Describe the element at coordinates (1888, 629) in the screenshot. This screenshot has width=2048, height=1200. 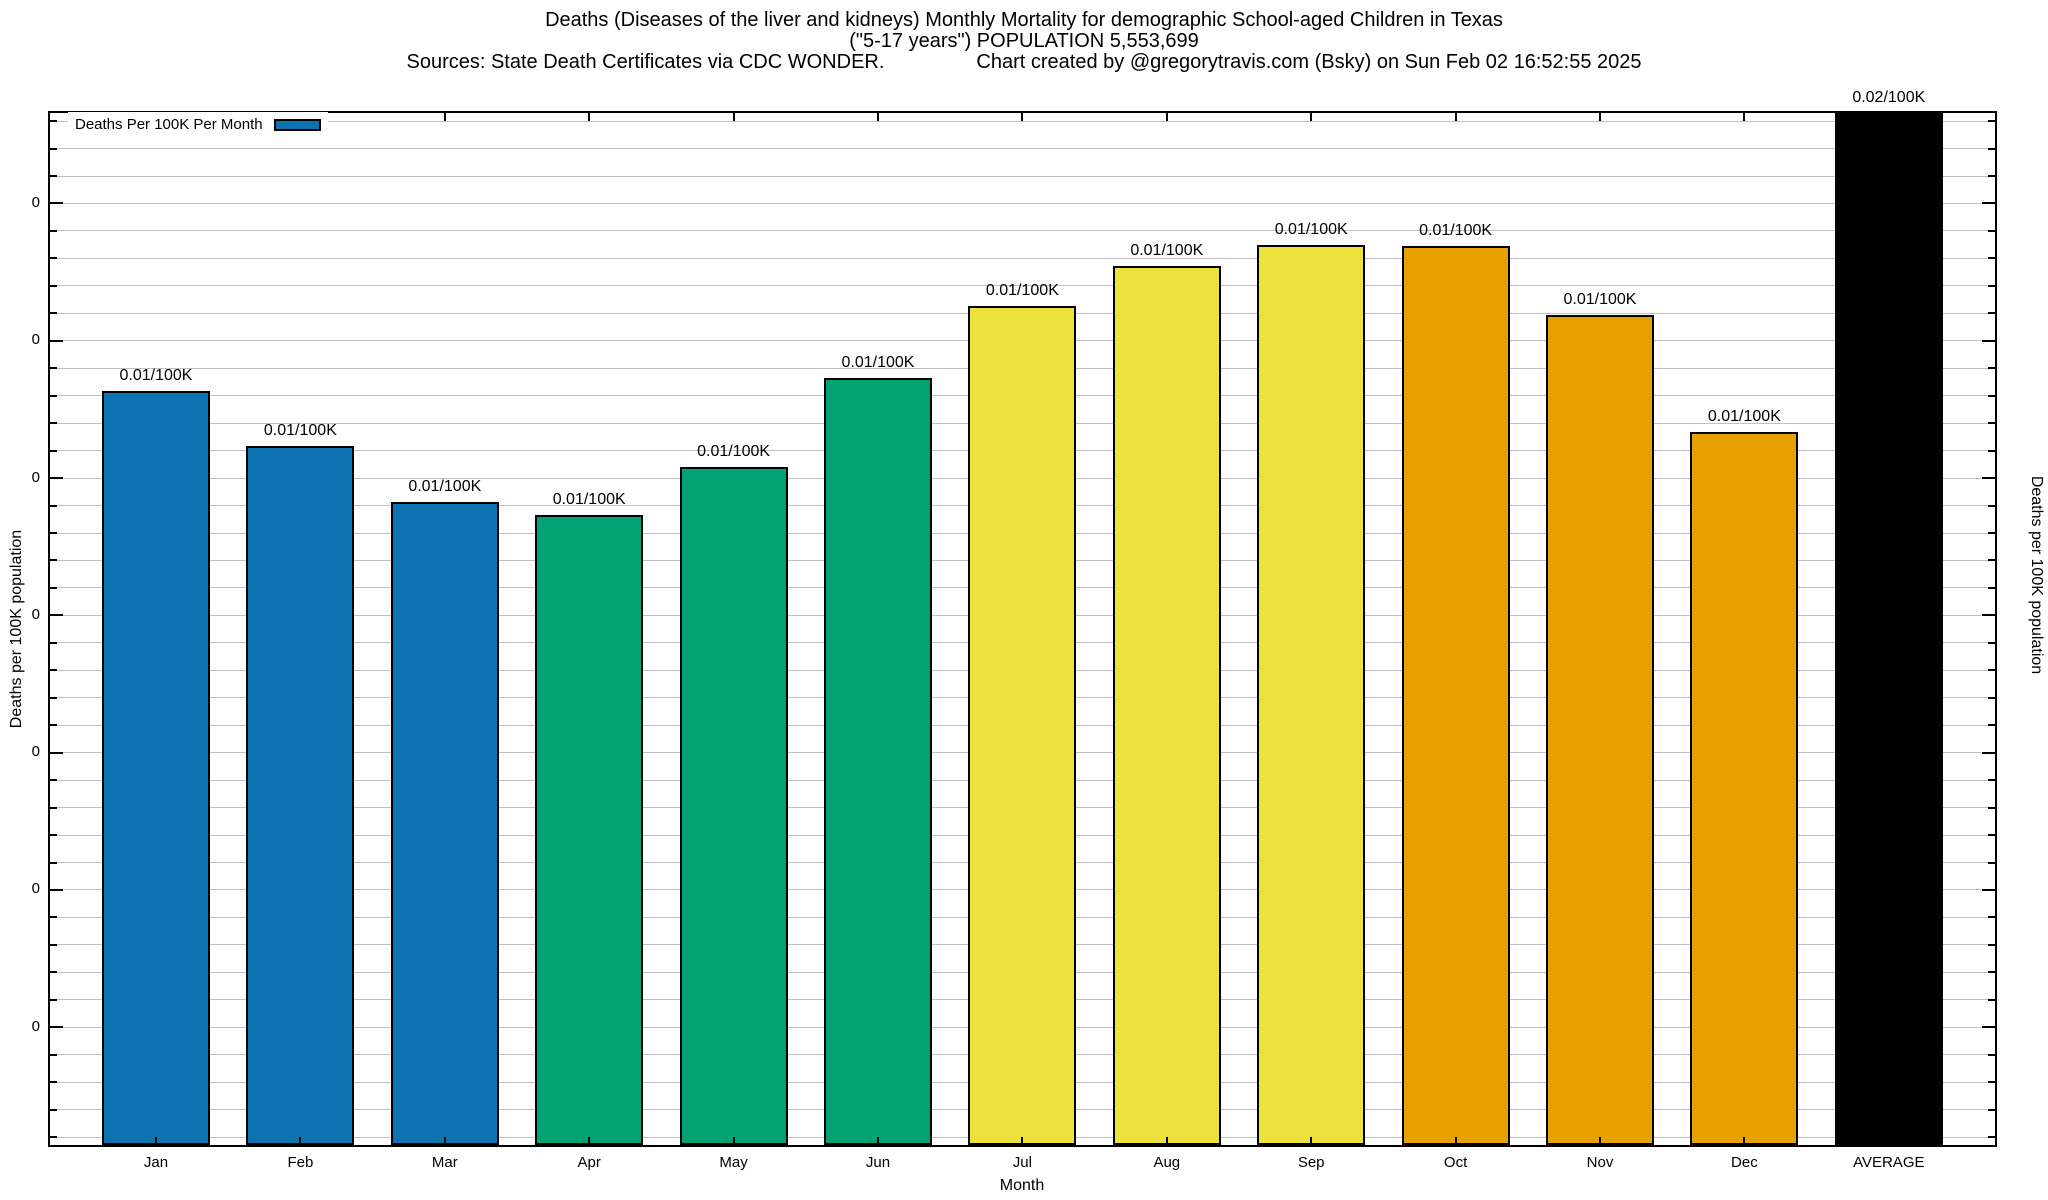
I see `bar-average` at that location.